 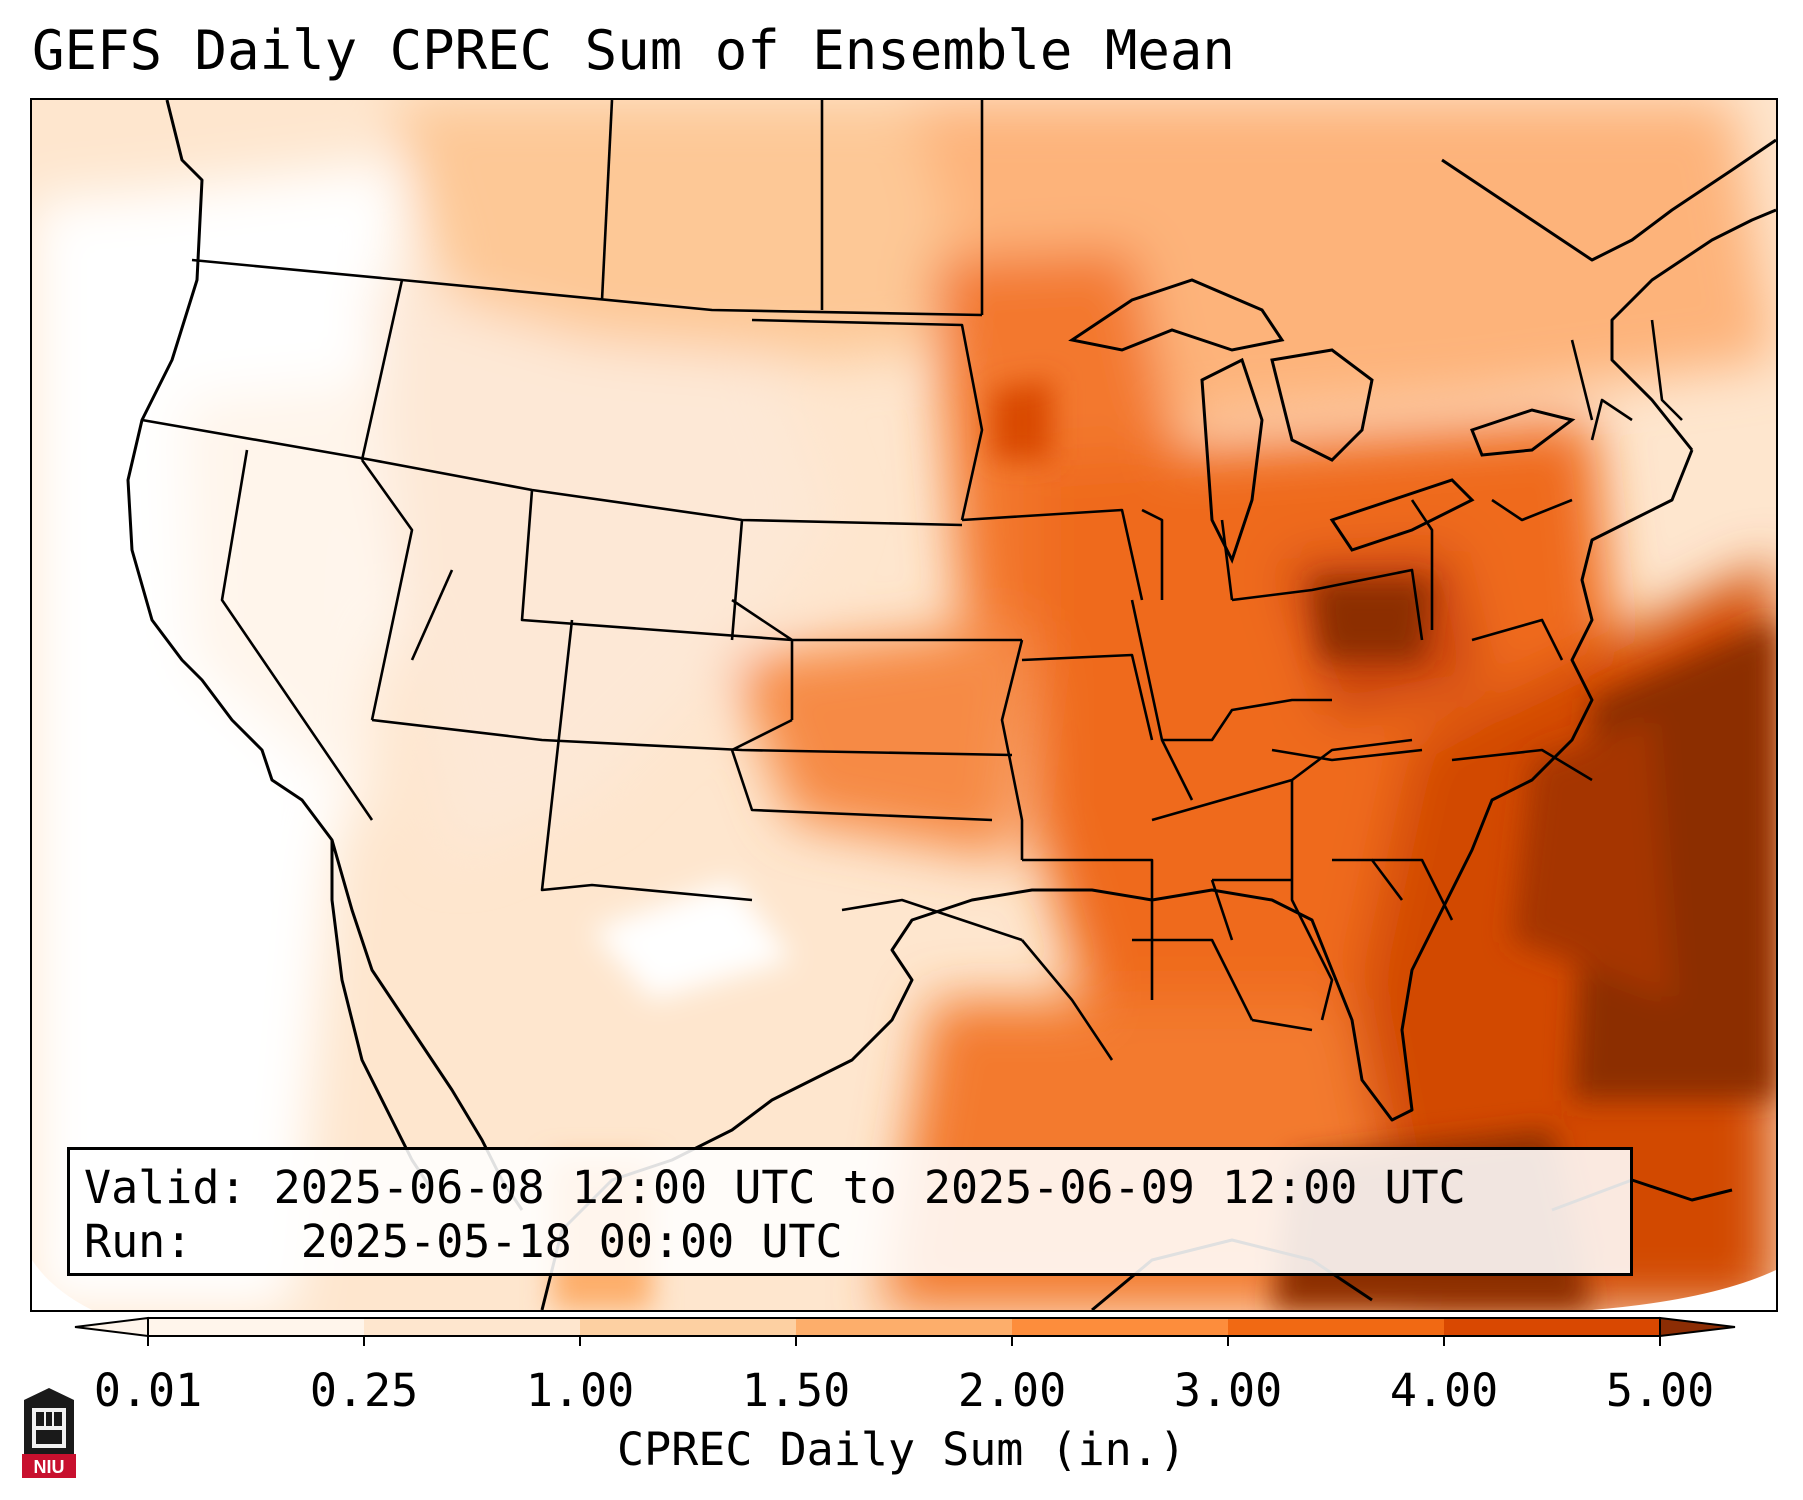 What do you see at coordinates (364, 1390) in the screenshot?
I see `colorbar-tick-label: 0.25` at bounding box center [364, 1390].